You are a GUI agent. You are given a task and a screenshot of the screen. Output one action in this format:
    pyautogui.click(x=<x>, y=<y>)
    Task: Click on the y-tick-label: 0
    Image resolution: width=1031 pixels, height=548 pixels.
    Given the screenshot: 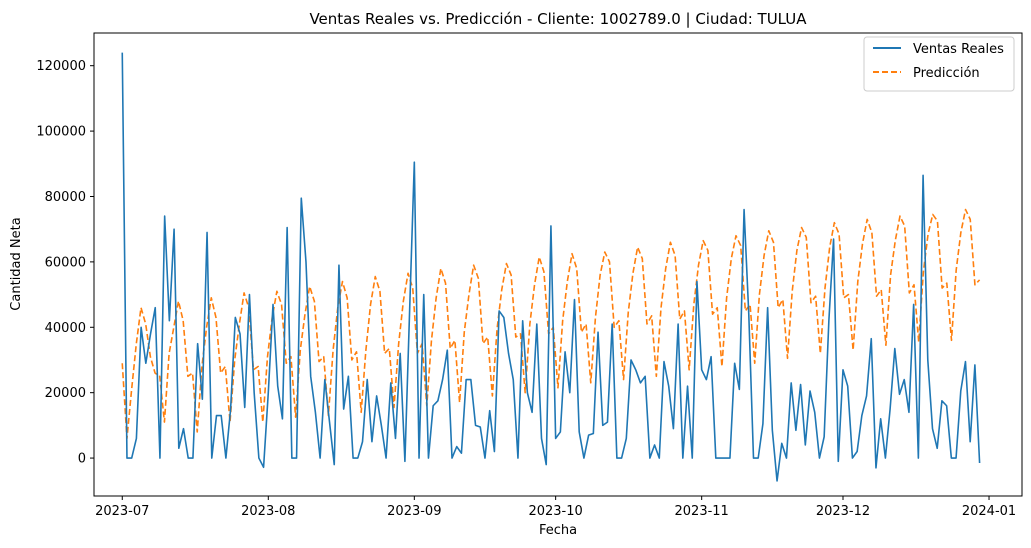 What is the action you would take?
    pyautogui.click(x=82, y=459)
    